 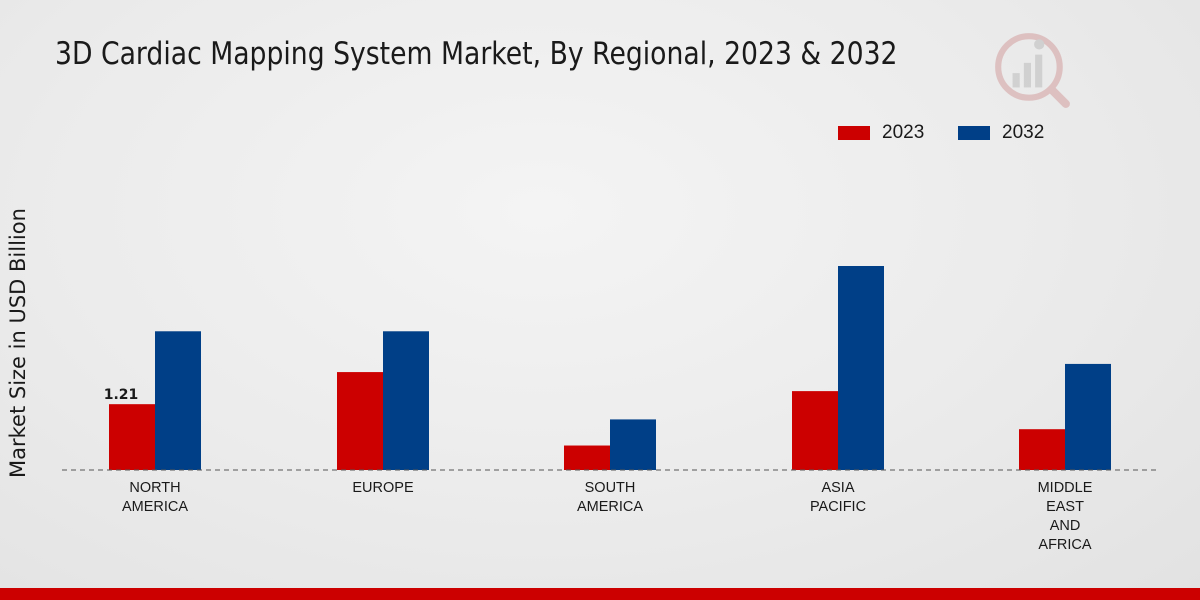 What do you see at coordinates (1001, 133) in the screenshot?
I see `legend-item-2032: 2032` at bounding box center [1001, 133].